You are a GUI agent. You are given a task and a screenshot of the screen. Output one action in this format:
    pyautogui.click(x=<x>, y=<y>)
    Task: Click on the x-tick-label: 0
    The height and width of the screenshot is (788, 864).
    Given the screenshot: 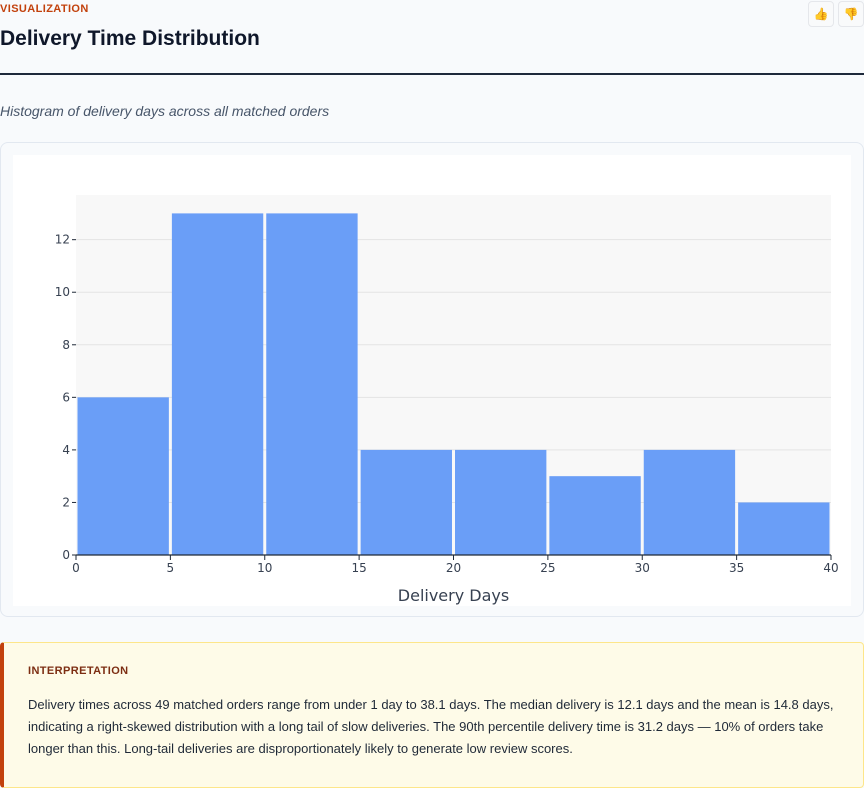 What is the action you would take?
    pyautogui.click(x=76, y=568)
    